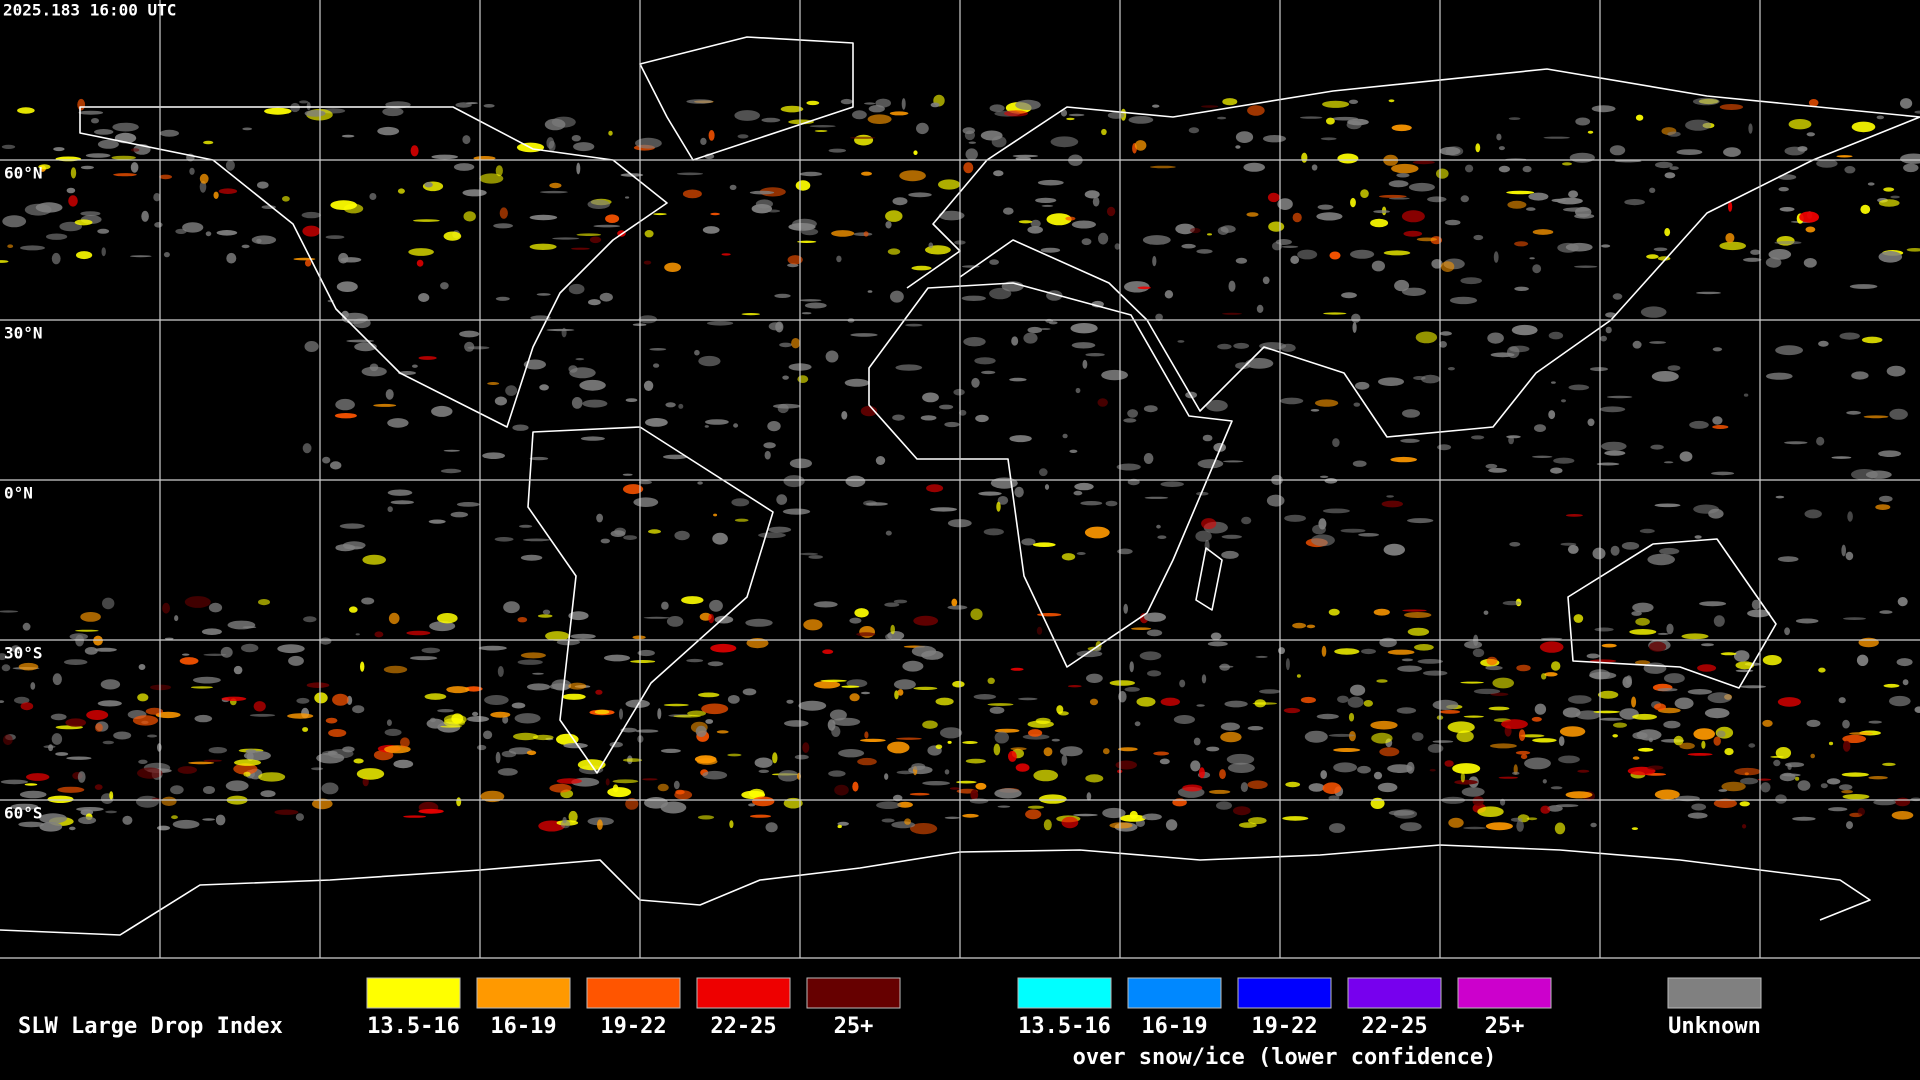  What do you see at coordinates (1174, 993) in the screenshot?
I see `legend-swatch` at bounding box center [1174, 993].